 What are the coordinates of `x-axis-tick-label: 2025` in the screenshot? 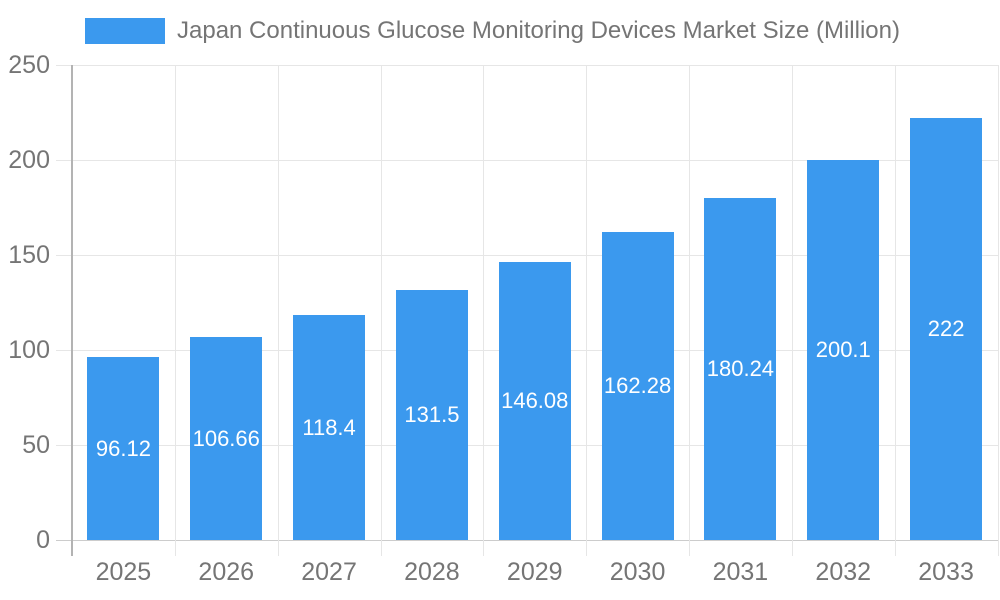 It's located at (123, 572).